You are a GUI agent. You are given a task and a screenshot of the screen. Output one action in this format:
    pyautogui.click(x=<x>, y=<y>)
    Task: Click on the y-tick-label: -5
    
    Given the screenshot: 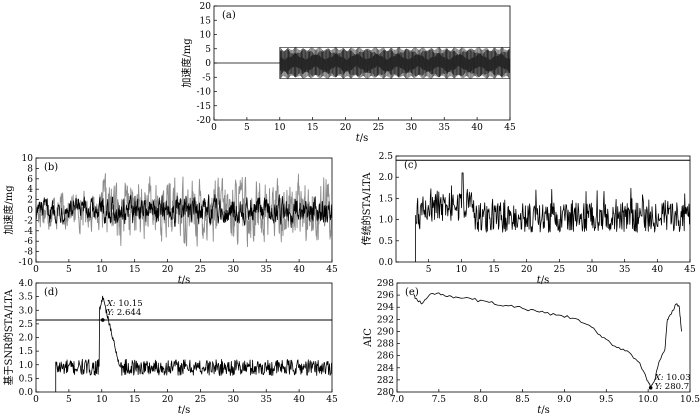 What is the action you would take?
    pyautogui.click(x=206, y=78)
    